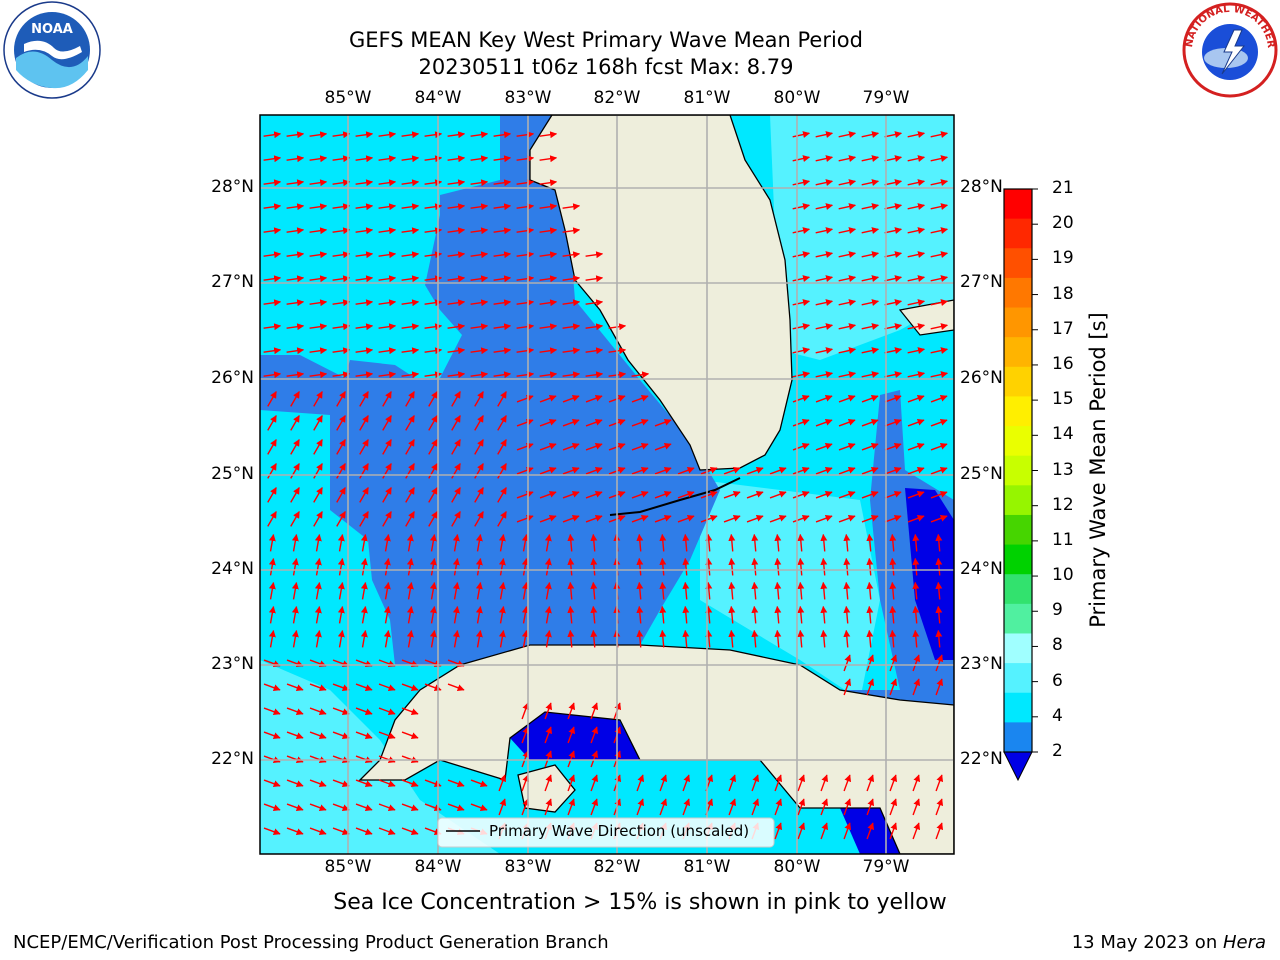 The image size is (1280, 960). I want to click on lat-left-label: 28°N, so click(232, 187).